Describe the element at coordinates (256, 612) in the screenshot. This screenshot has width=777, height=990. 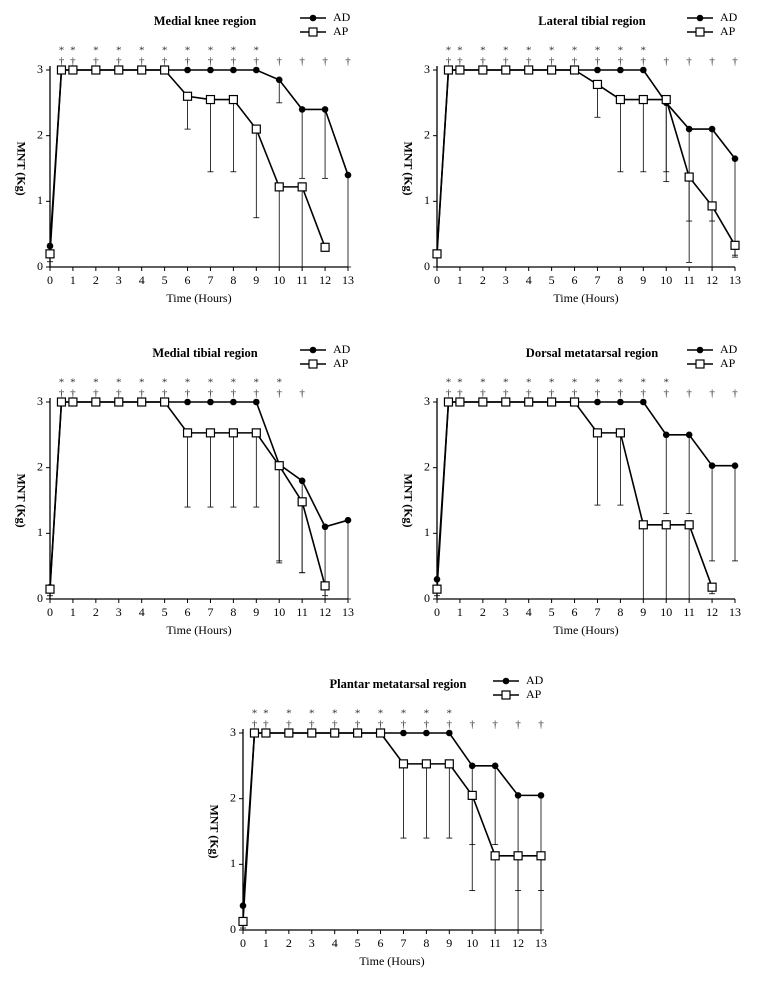
I see `x-tick-label: 9` at that location.